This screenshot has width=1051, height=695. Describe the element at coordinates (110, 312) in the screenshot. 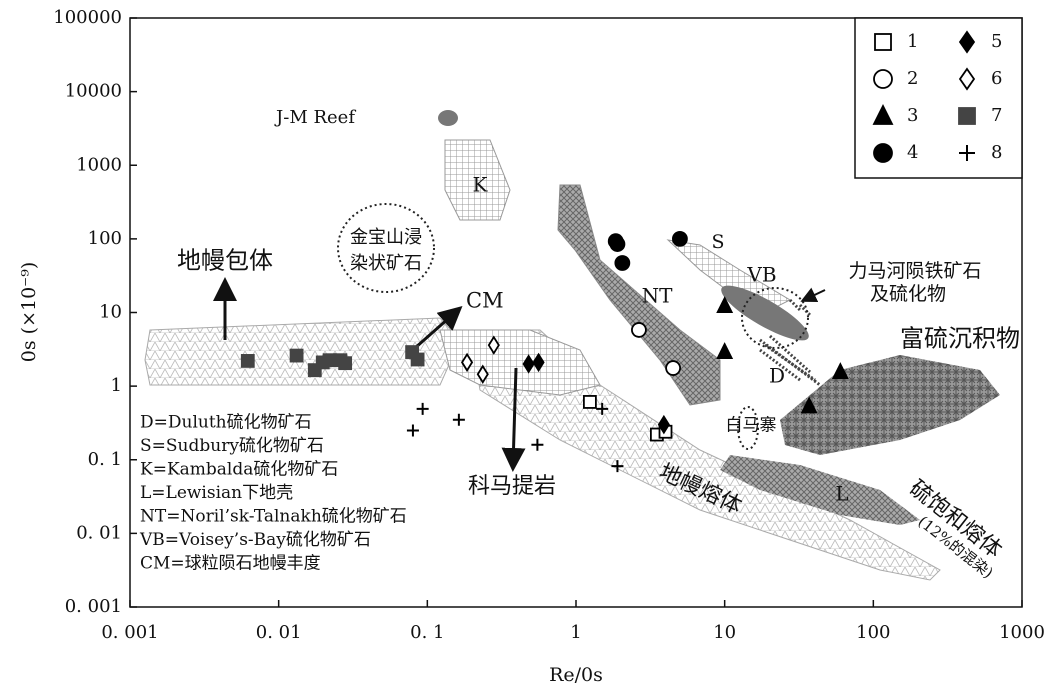

I see `y-tick-label: 10` at that location.